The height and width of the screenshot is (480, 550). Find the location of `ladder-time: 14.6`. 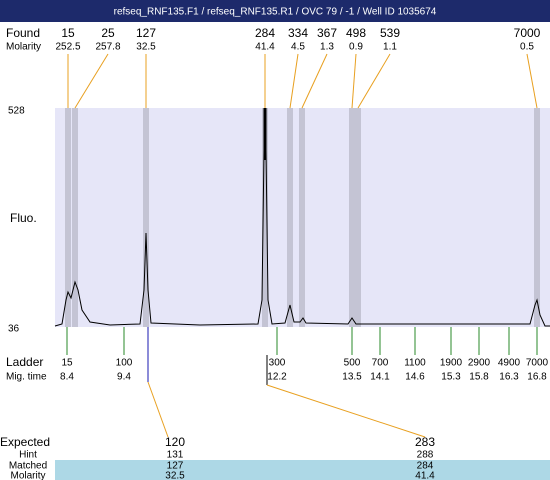

ladder-time: 14.6 is located at coordinates (415, 377).